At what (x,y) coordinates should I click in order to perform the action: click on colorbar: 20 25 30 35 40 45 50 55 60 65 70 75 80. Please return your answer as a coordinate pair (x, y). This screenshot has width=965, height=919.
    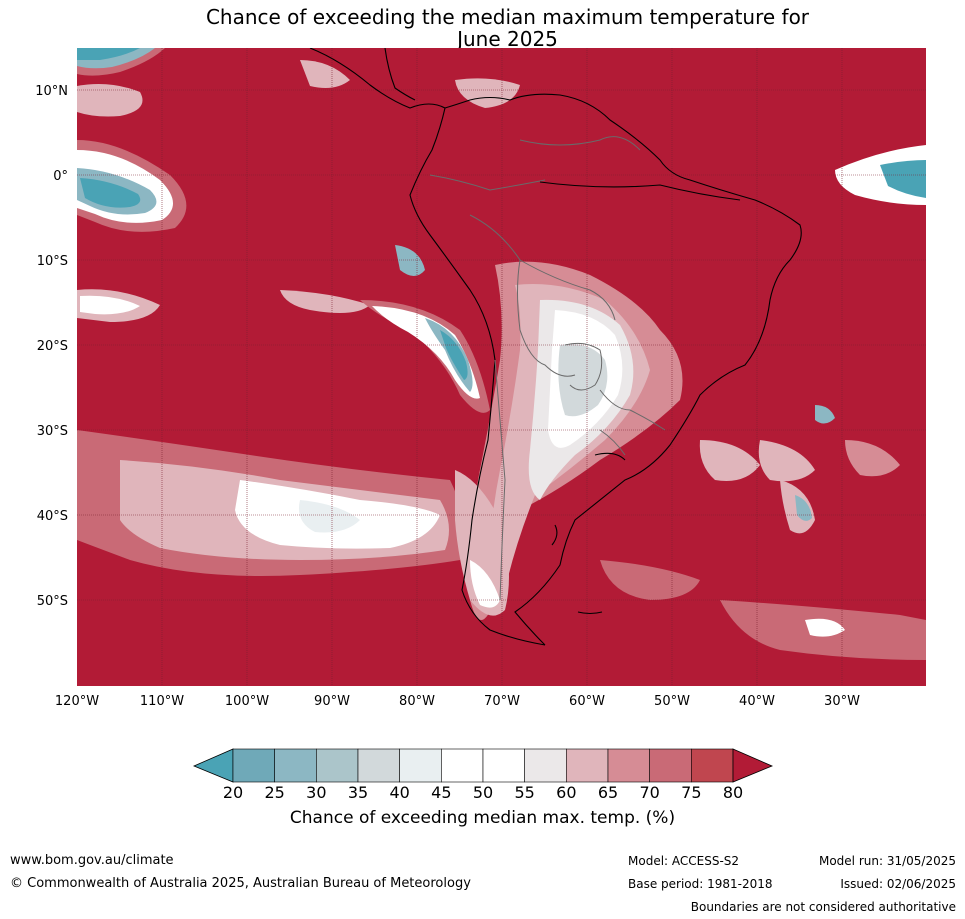
    Looking at the image, I should click on (483, 775).